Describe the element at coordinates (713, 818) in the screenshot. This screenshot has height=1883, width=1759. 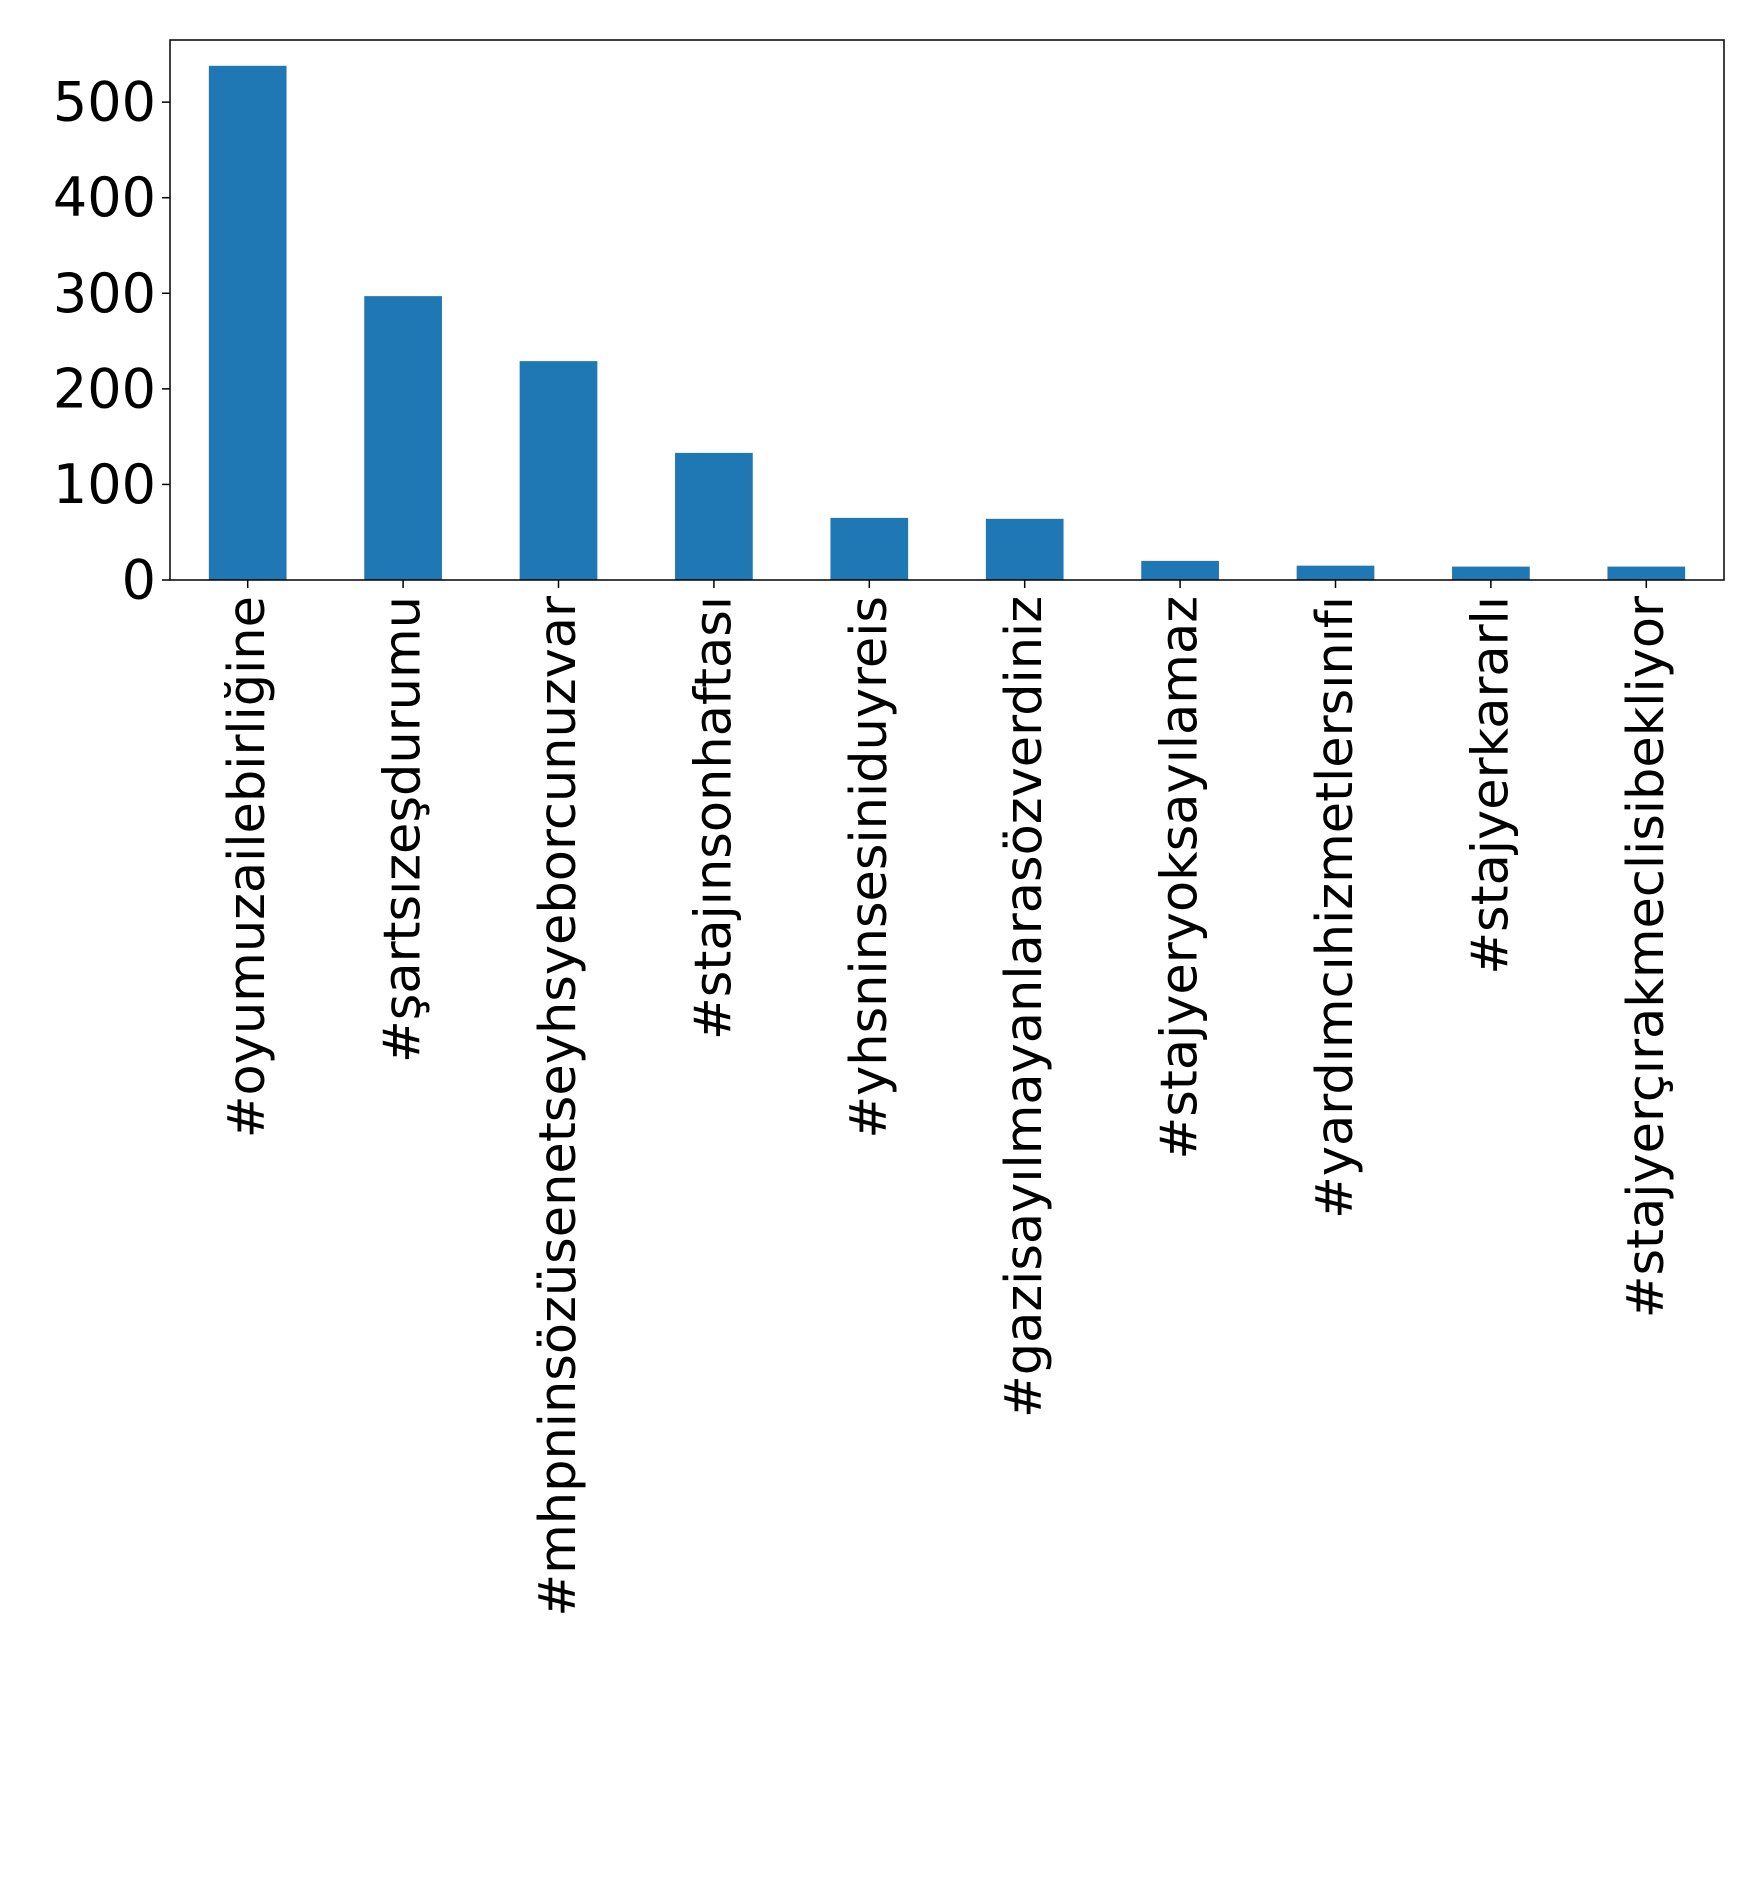
I see `x-tick-label: #stajınsonhaftası` at that location.